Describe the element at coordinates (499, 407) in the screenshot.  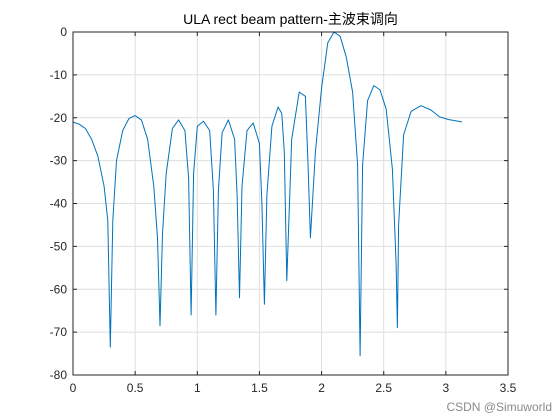
I see `watermark-text: CSDN @Simuworld` at that location.